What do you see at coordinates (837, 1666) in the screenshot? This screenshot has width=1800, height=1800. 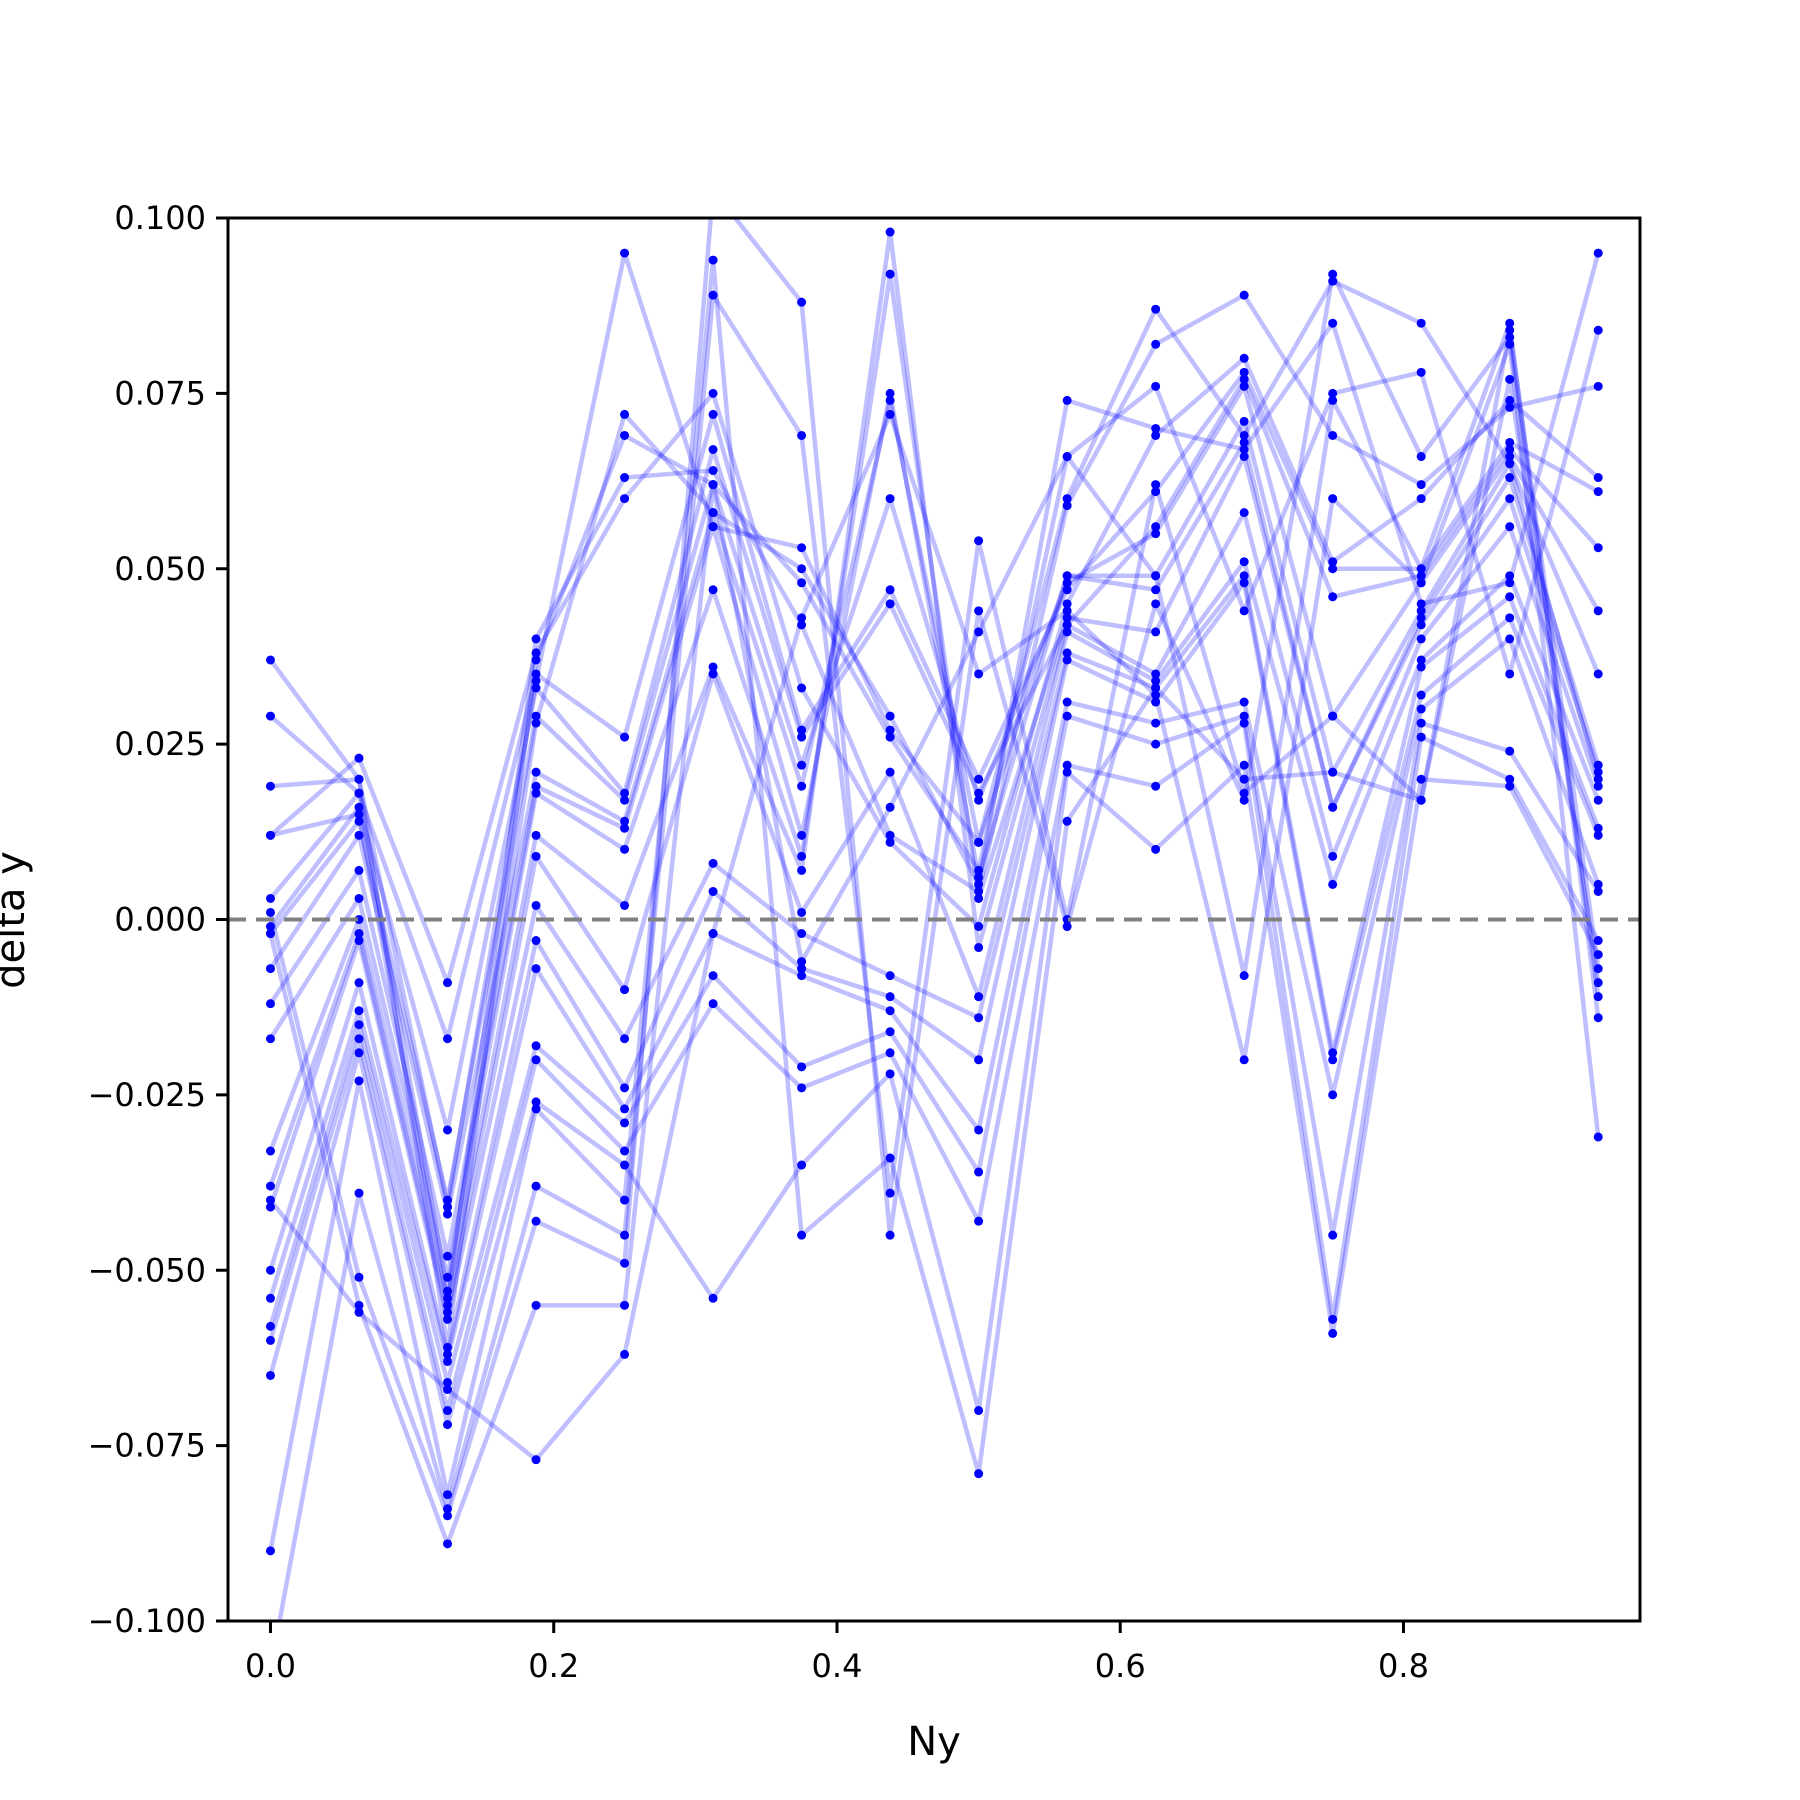 I see `x-tick-label: 0.4` at bounding box center [837, 1666].